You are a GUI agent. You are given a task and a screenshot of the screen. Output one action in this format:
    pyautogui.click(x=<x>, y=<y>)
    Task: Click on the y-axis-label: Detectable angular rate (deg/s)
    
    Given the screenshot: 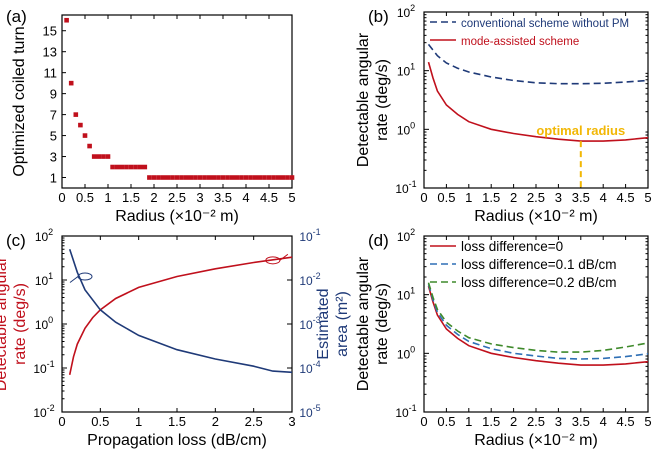 What is the action you would take?
    pyautogui.click(x=373, y=323)
    